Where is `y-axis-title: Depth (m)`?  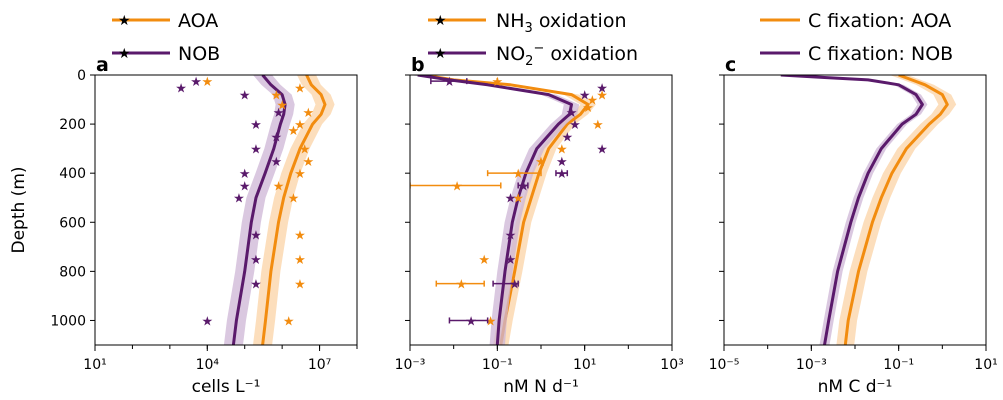 y-axis-title: Depth (m) is located at coordinates (19, 209).